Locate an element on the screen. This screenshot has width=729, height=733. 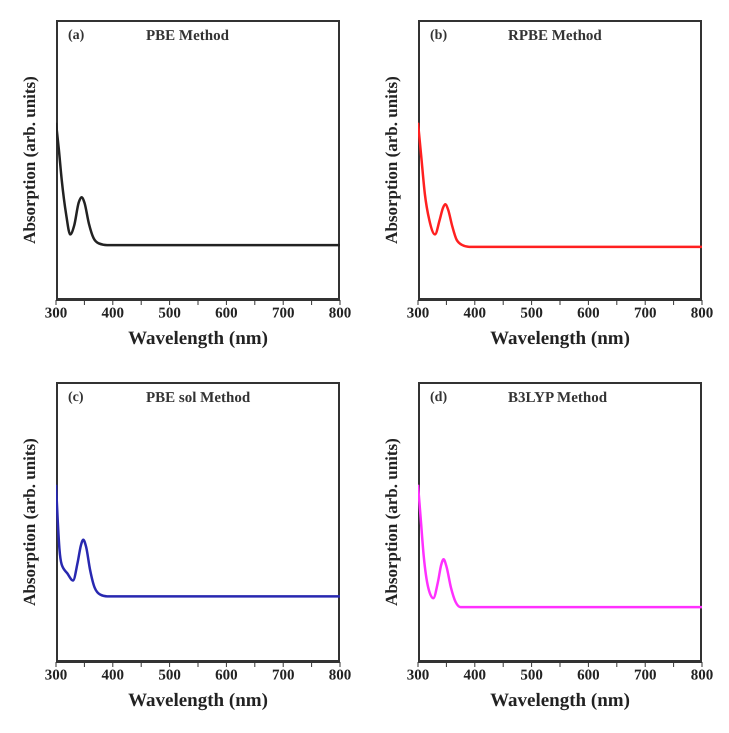
chart-title: B3LYP Method is located at coordinates (558, 398).